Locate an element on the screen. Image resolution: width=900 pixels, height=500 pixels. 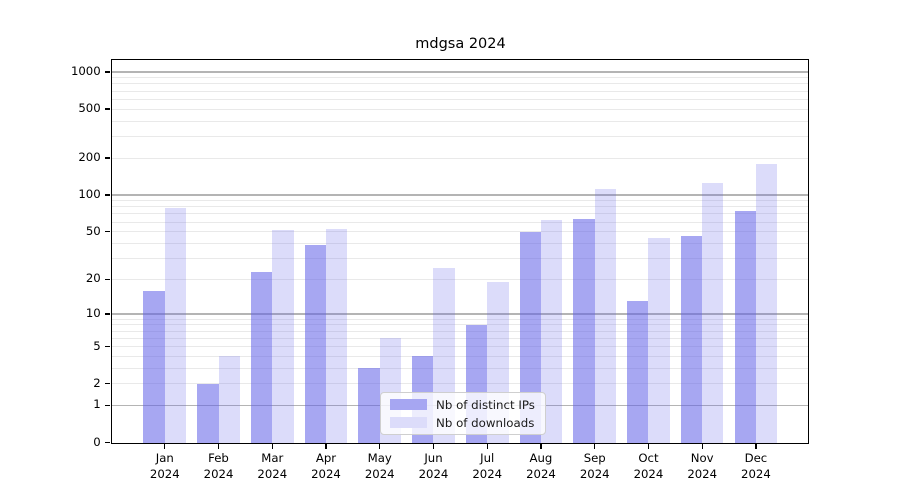
y-tick-label-500: 500 is located at coordinates (89, 108).